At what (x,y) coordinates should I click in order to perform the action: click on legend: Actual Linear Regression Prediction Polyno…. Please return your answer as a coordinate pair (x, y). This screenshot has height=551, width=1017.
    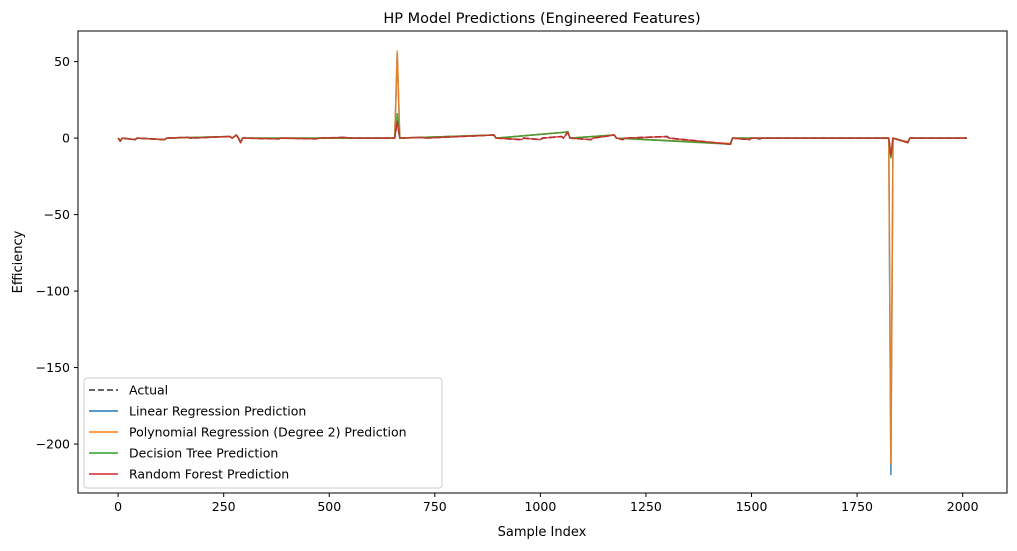
    Looking at the image, I should click on (263, 433).